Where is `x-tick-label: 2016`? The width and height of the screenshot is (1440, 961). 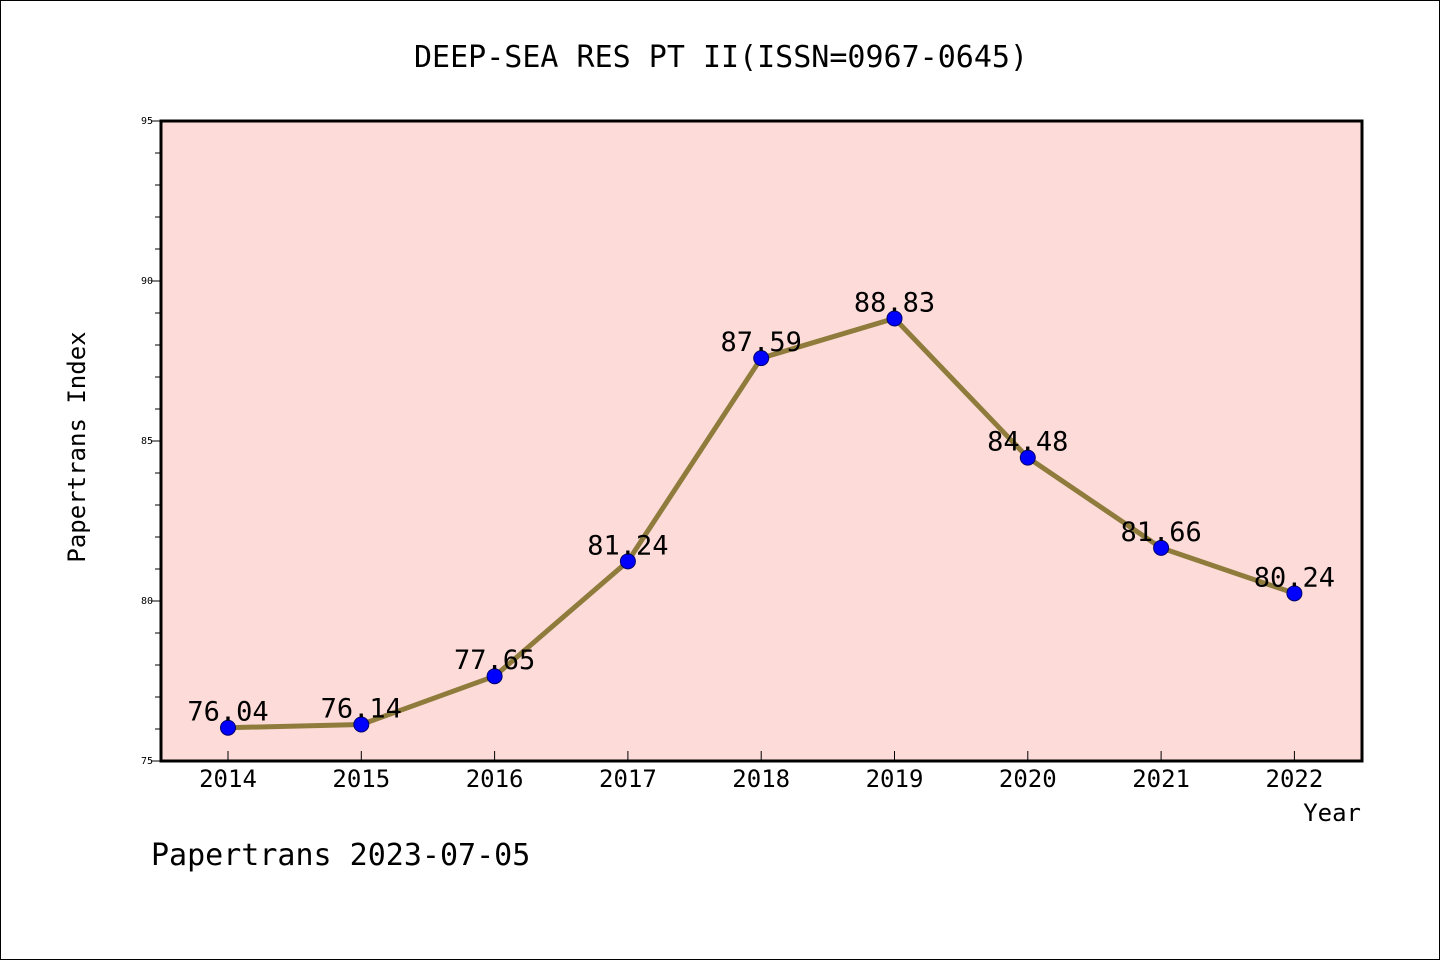
x-tick-label: 2016 is located at coordinates (495, 779).